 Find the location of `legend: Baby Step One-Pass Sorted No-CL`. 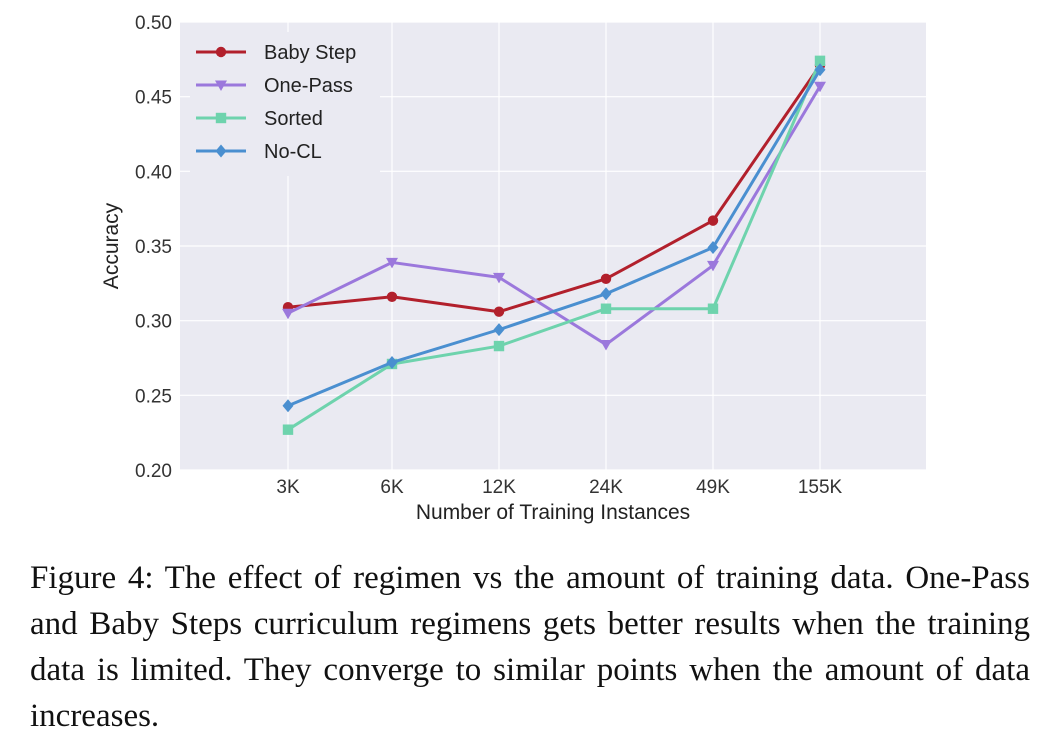

legend: Baby Step One-Pass Sorted No-CL is located at coordinates (285, 104).